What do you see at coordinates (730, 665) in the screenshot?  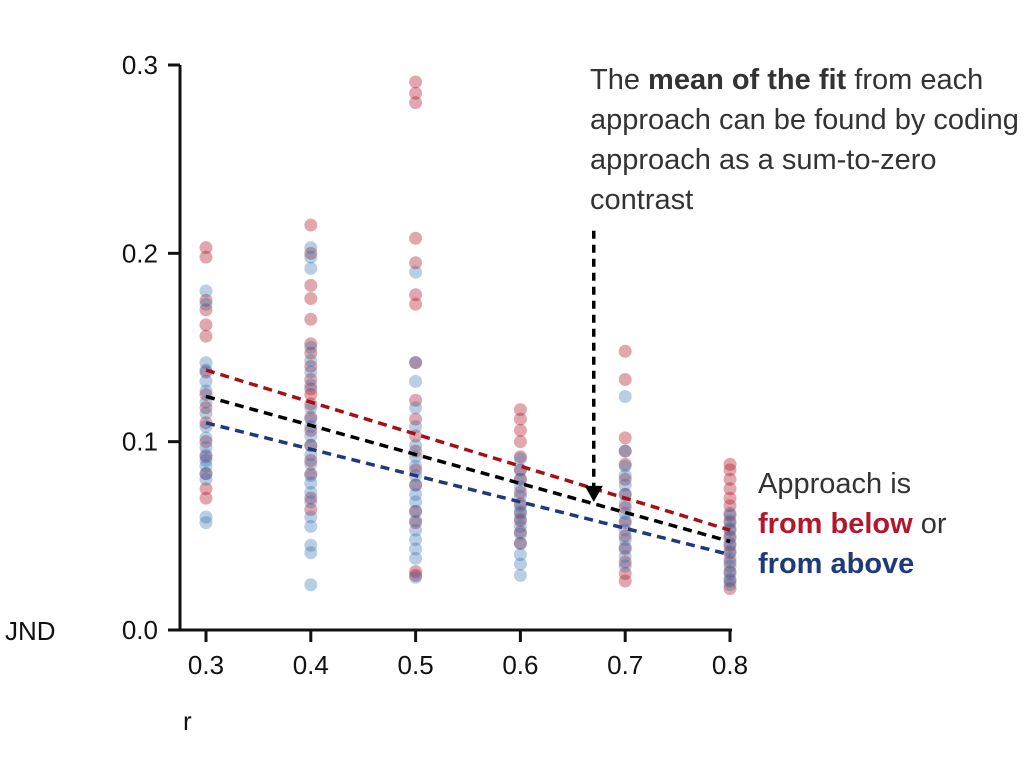 I see `x-tick-label: 0.8` at bounding box center [730, 665].